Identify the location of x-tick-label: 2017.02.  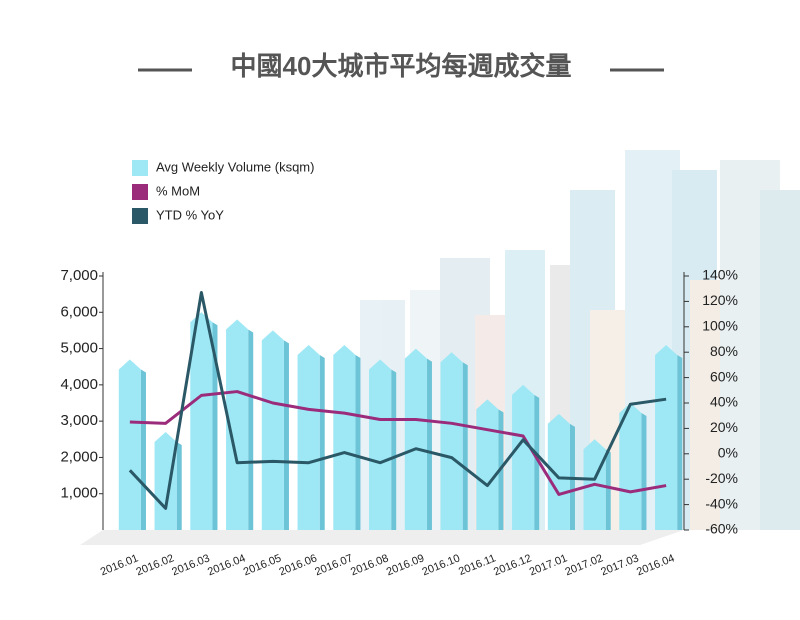
(583, 565).